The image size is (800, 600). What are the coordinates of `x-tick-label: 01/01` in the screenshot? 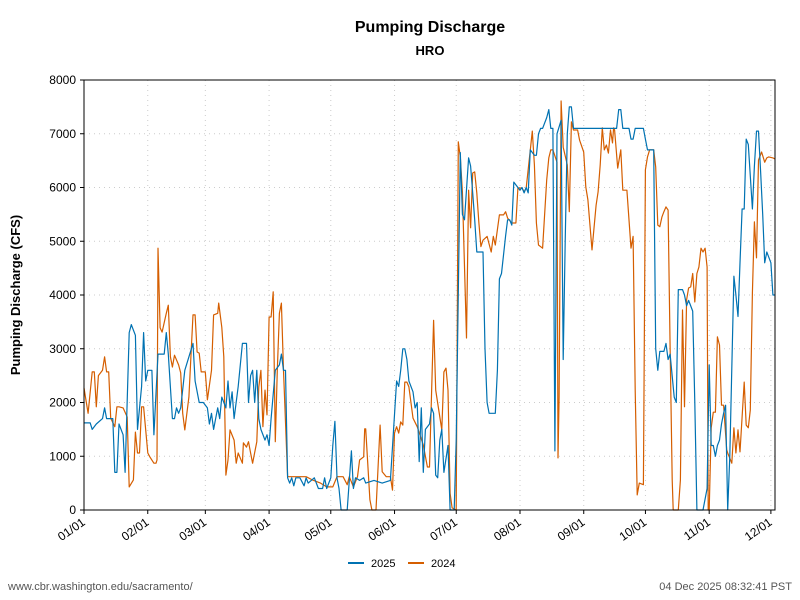 It's located at (71, 529).